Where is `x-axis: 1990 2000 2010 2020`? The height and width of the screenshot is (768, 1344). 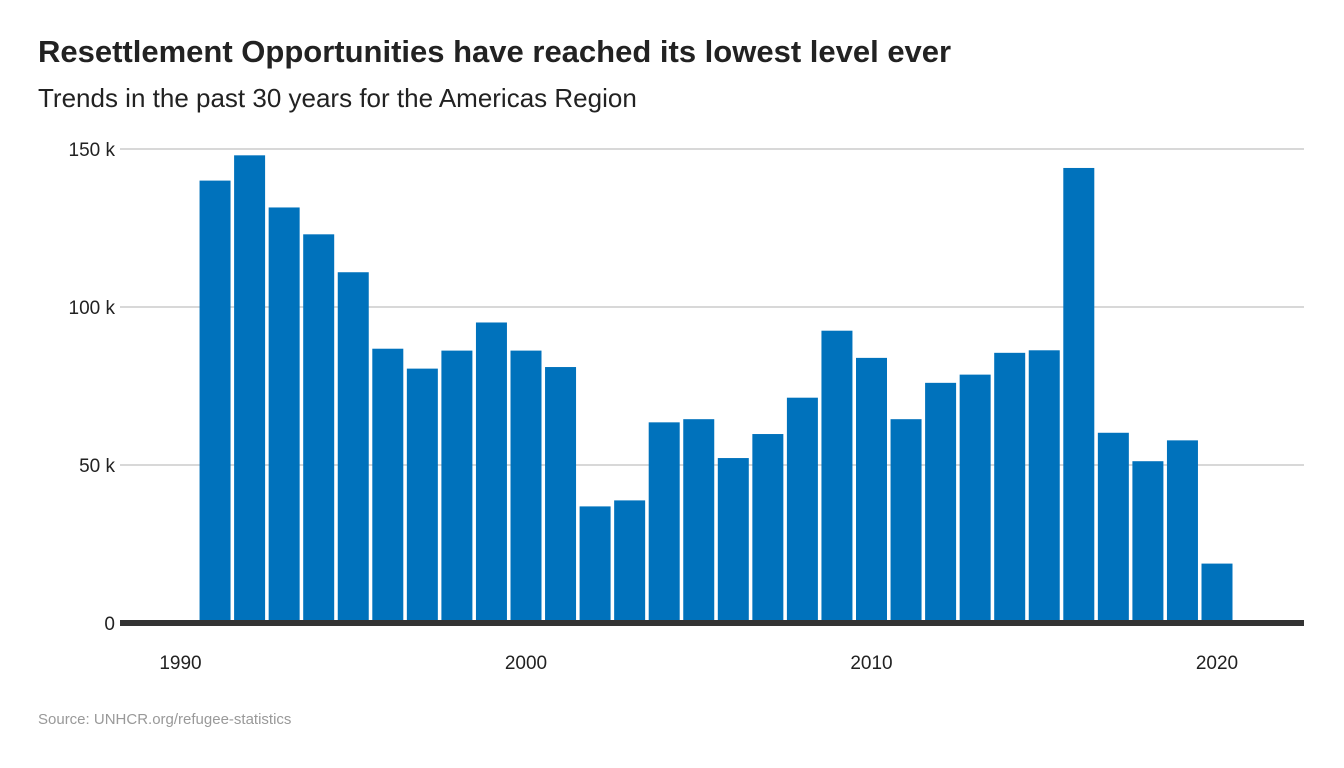 x-axis: 1990 2000 2010 2020 is located at coordinates (698, 663).